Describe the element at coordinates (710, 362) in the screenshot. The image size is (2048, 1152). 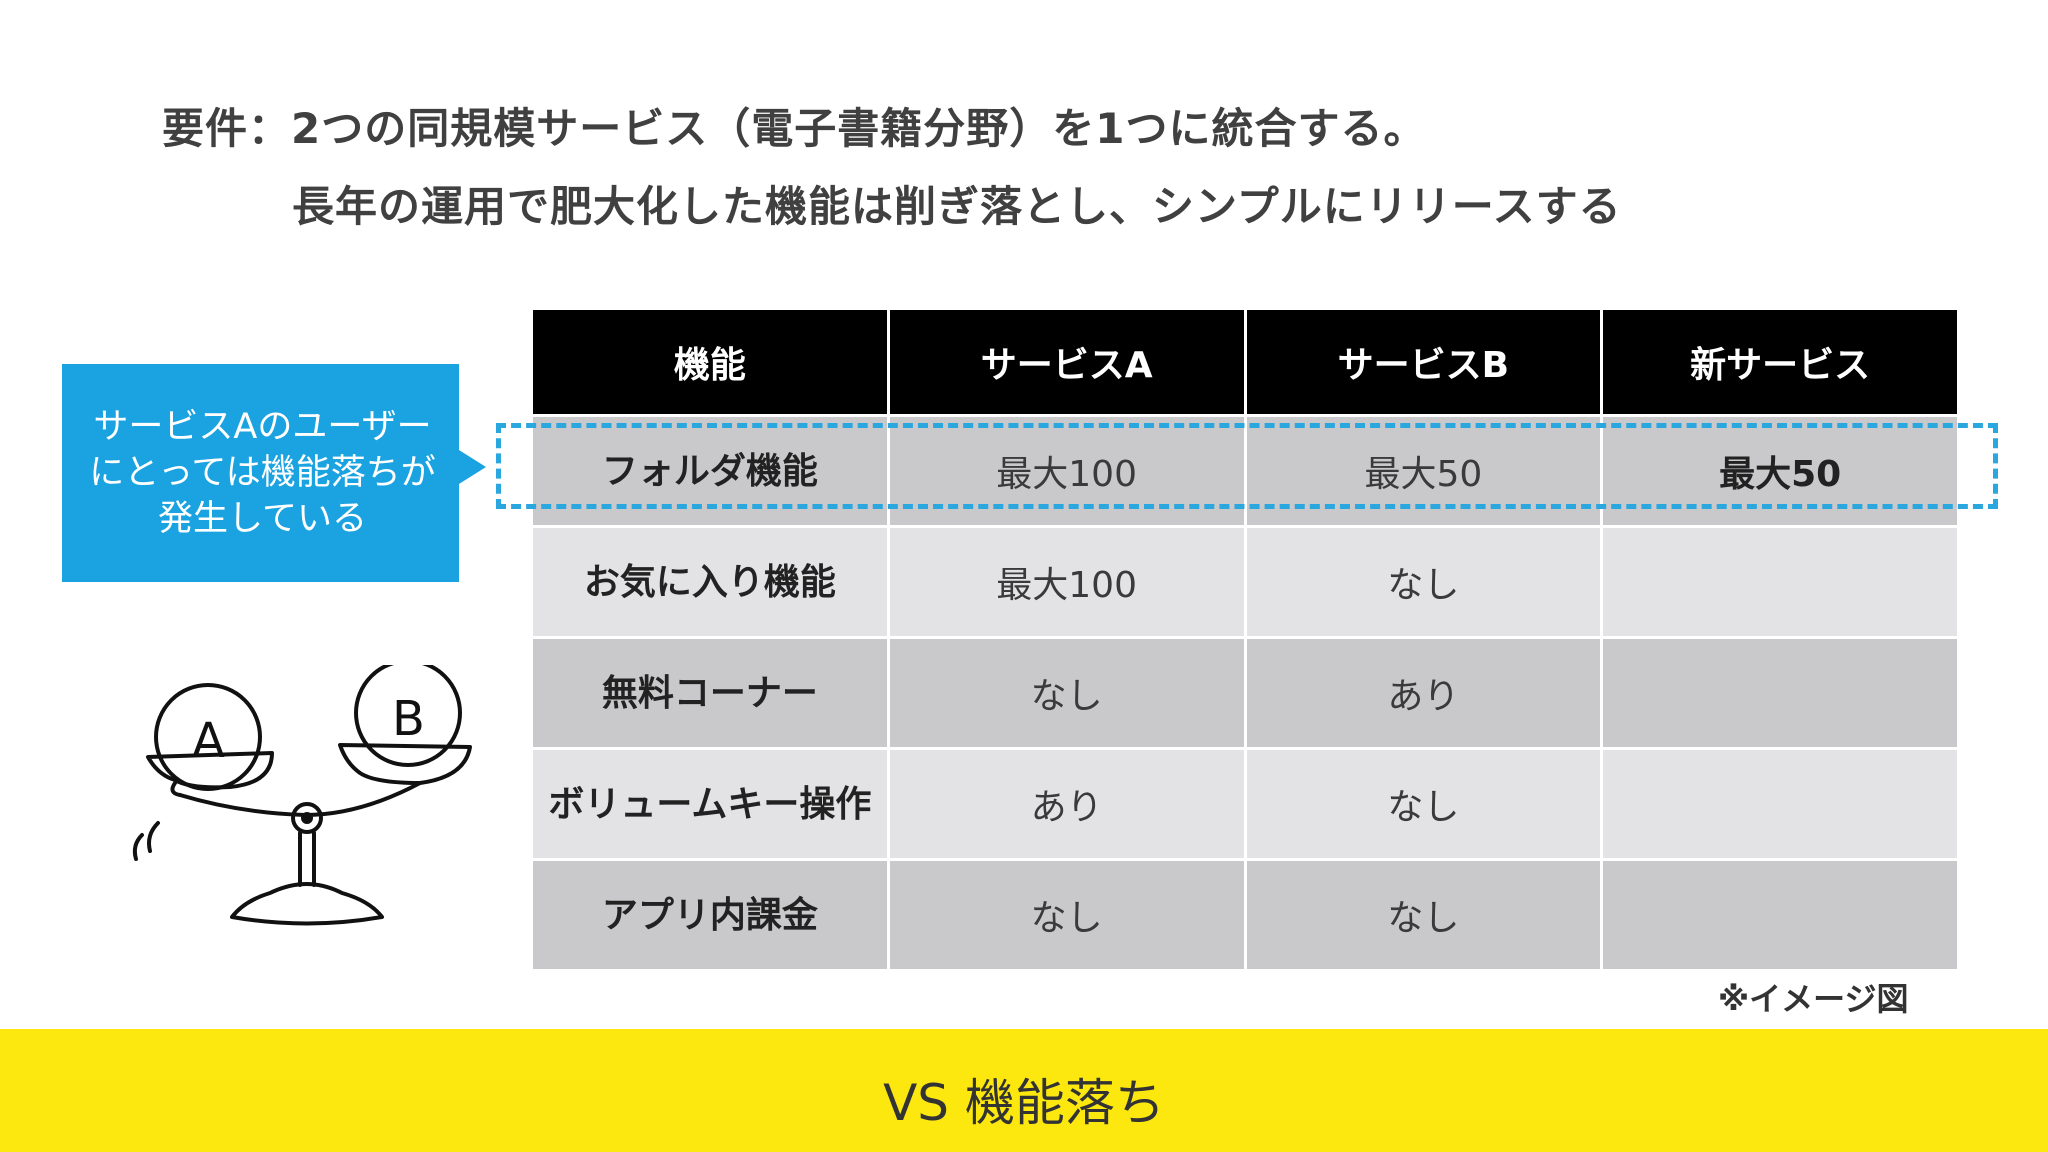
I see `header-feature: 機能` at that location.